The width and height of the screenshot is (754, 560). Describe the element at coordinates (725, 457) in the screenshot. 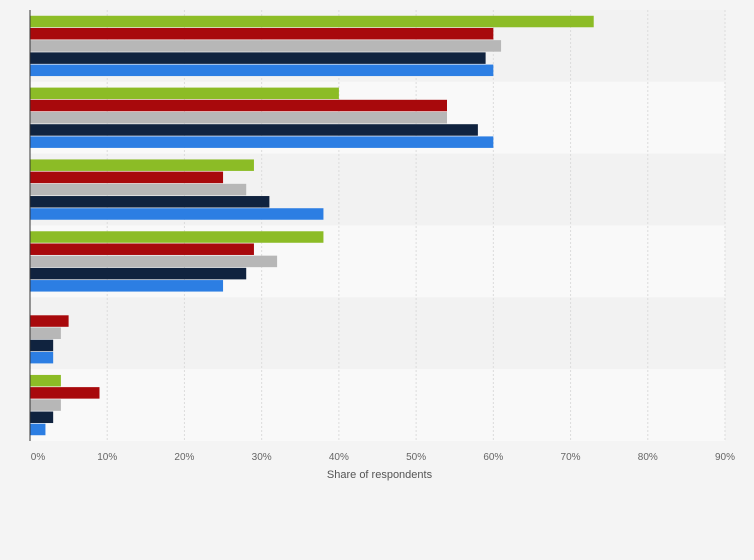

I see `x-tick-label: 90%` at that location.